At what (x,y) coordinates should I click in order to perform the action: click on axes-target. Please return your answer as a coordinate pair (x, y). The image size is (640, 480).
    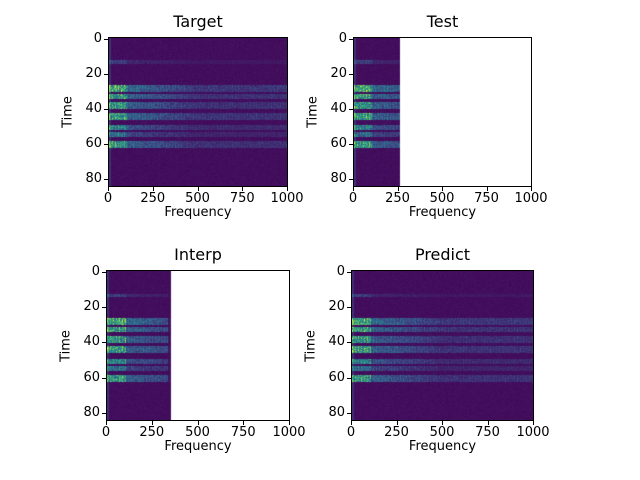
    Looking at the image, I should click on (198, 112).